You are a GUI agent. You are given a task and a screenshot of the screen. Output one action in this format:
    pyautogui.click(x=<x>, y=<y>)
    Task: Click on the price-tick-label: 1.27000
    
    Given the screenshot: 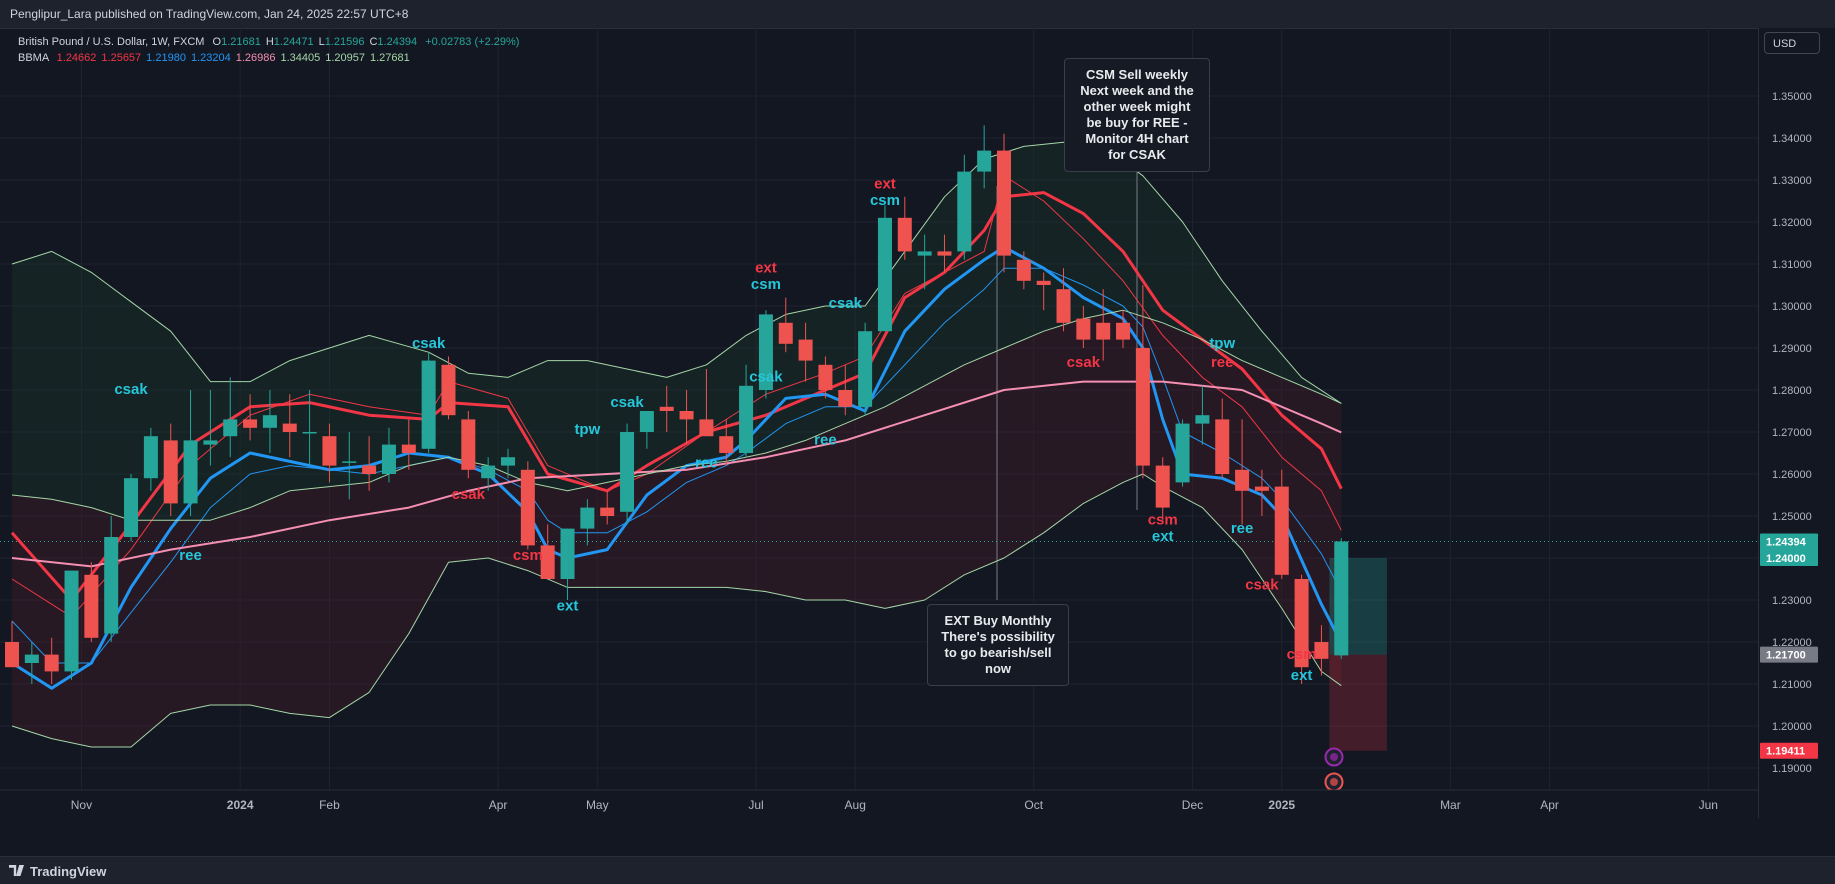 What is the action you would take?
    pyautogui.click(x=1792, y=433)
    